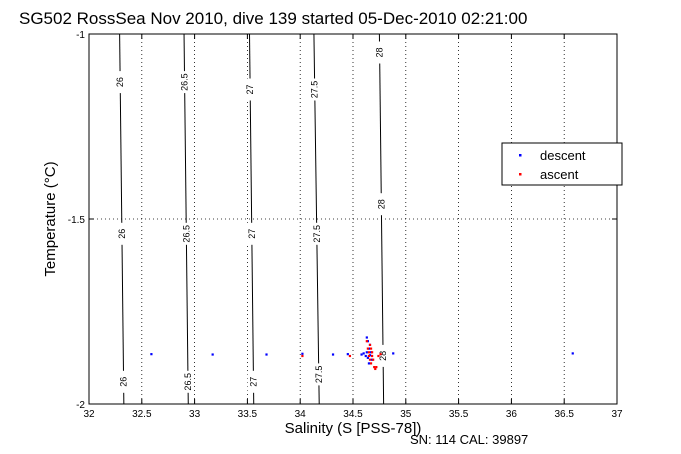 This screenshot has height=454, width=681. I want to click on x-tick-label: 34.5, so click(353, 414).